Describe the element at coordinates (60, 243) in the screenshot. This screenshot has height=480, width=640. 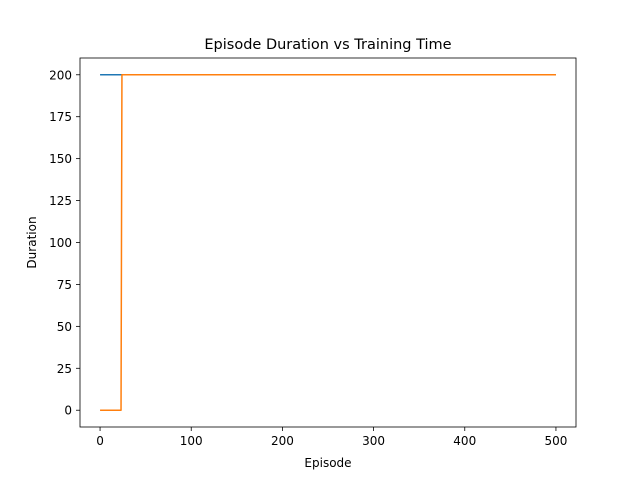
I see `y-tick-label: 100` at that location.